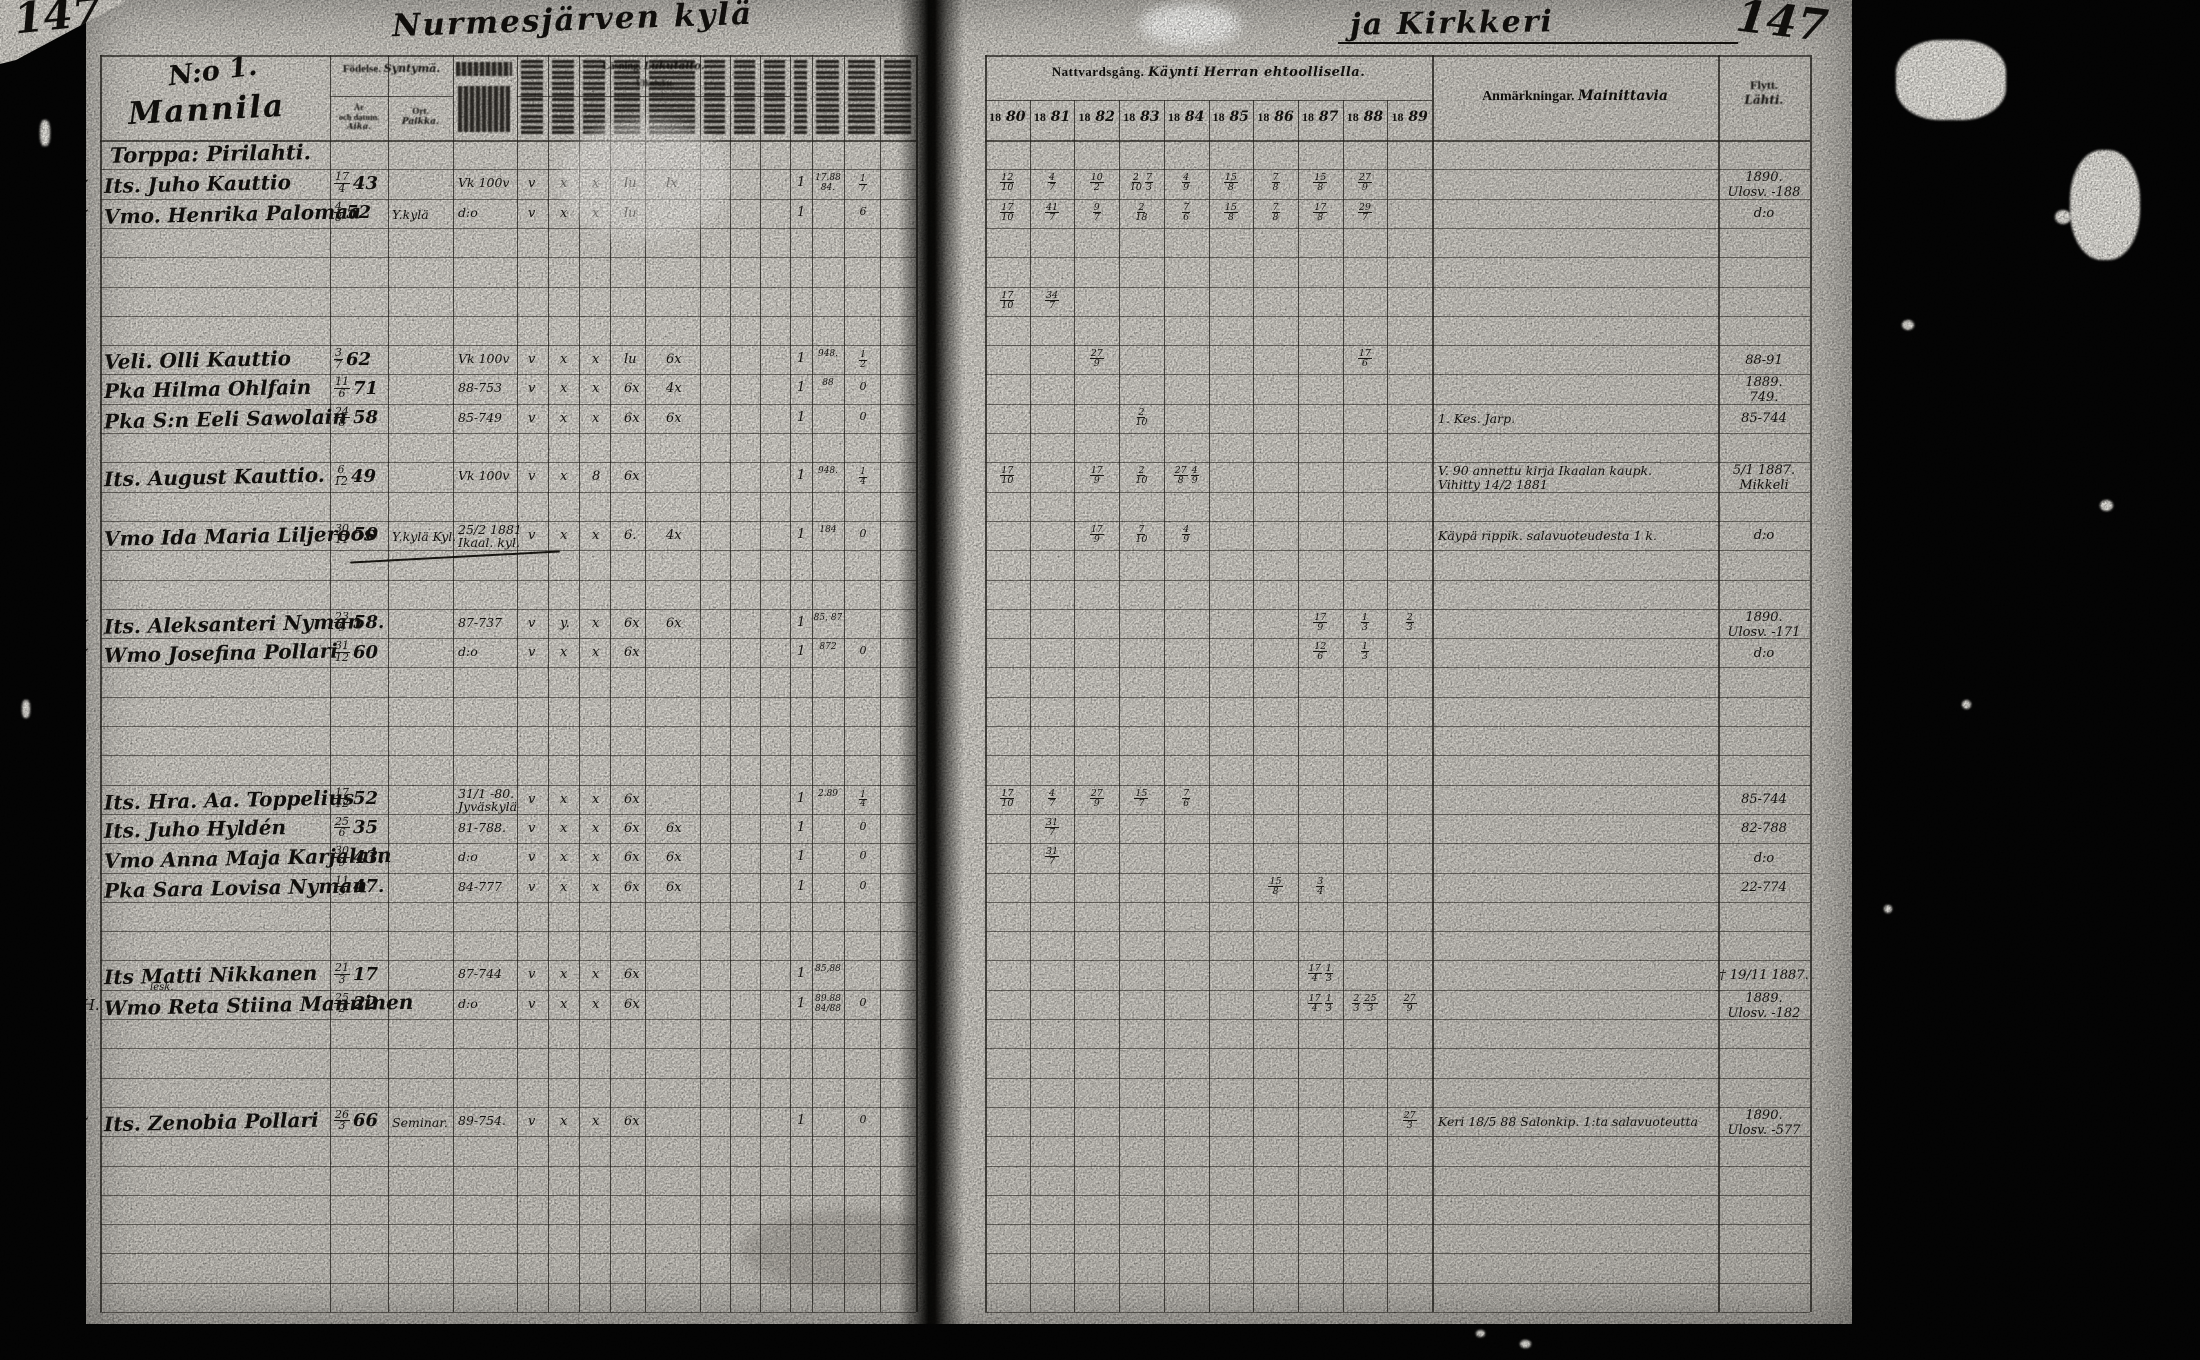 Image resolution: width=2200 pixels, height=1360 pixels. I want to click on birth-year: 47., so click(369, 886).